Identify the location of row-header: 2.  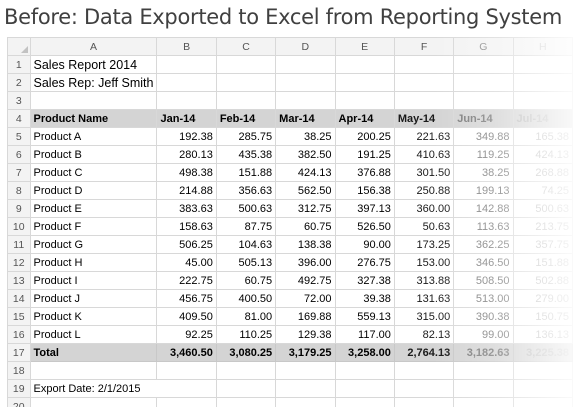
(19, 82).